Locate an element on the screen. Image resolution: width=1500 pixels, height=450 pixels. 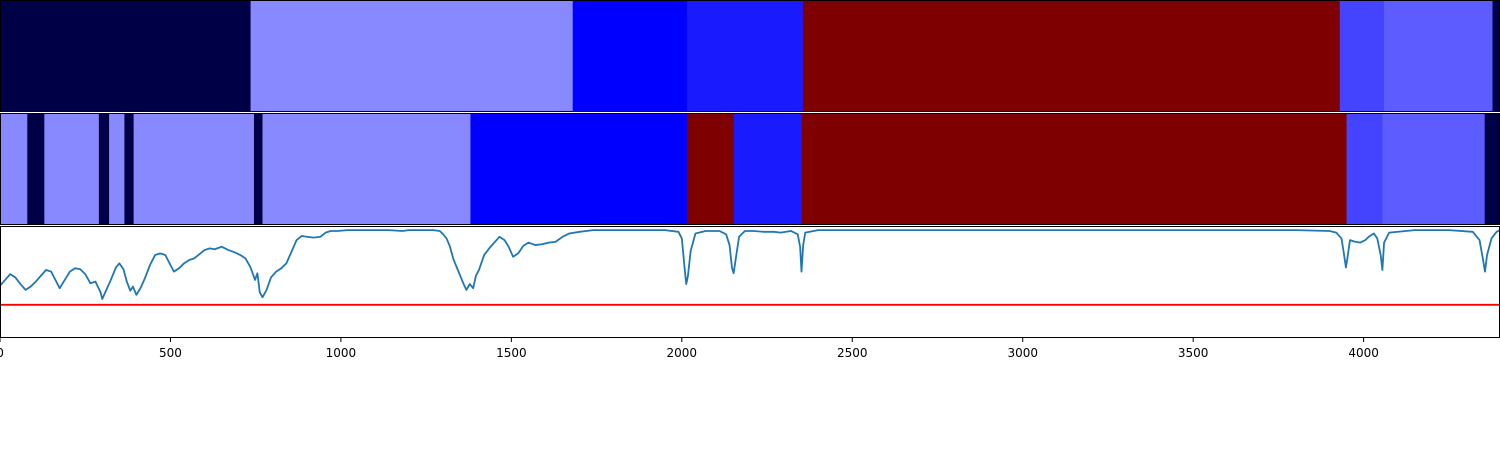
x-axis: 0 500 1000 1500 2000 2500 3000 3500 4000 is located at coordinates (689, 349).